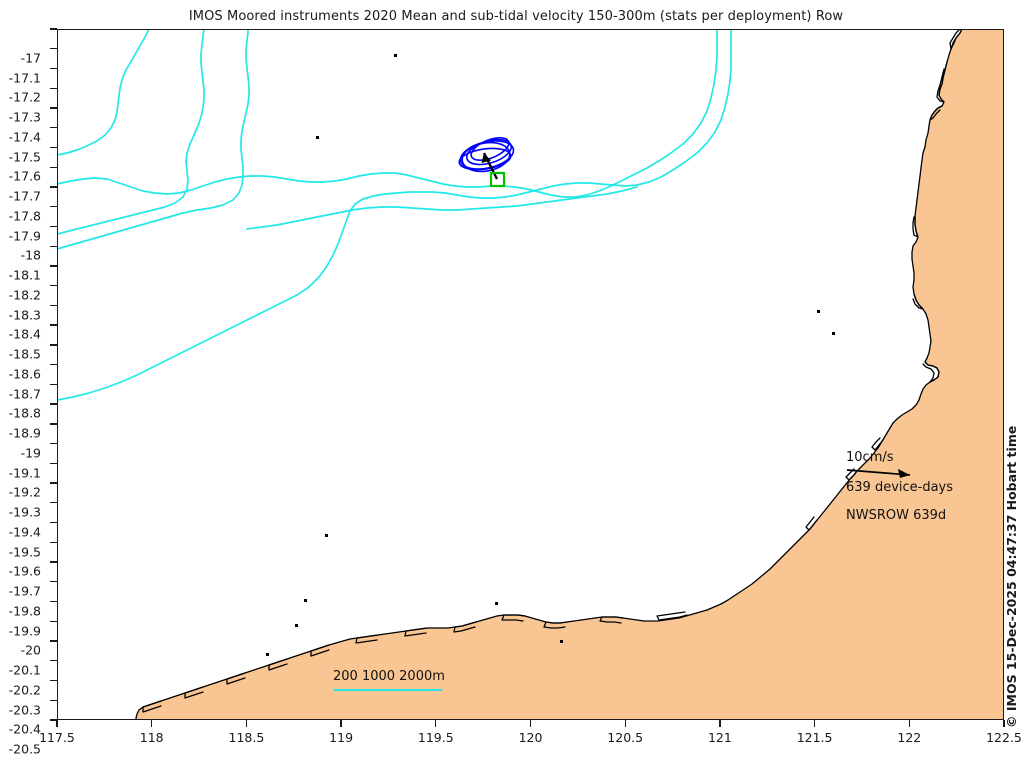 Image resolution: width=1032 pixels, height=760 pixels. I want to click on contour-1000m, so click(131, 132).